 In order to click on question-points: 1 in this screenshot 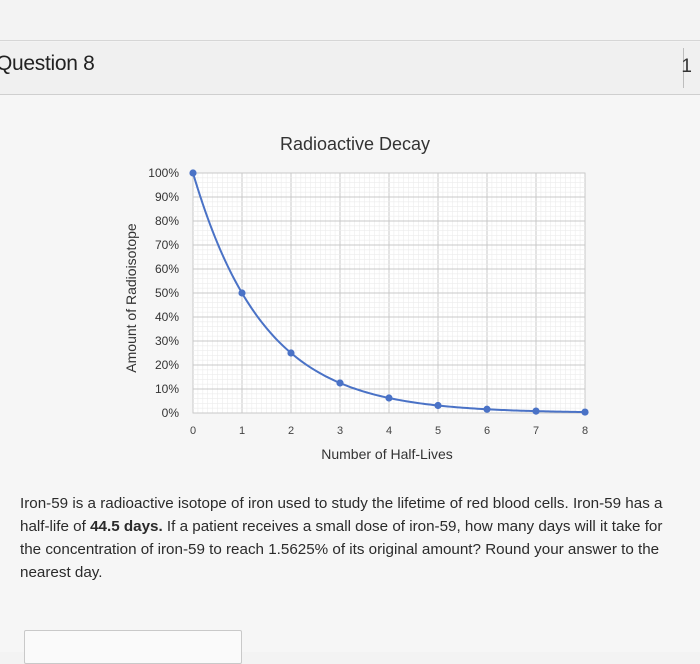, I will do `click(686, 66)`.